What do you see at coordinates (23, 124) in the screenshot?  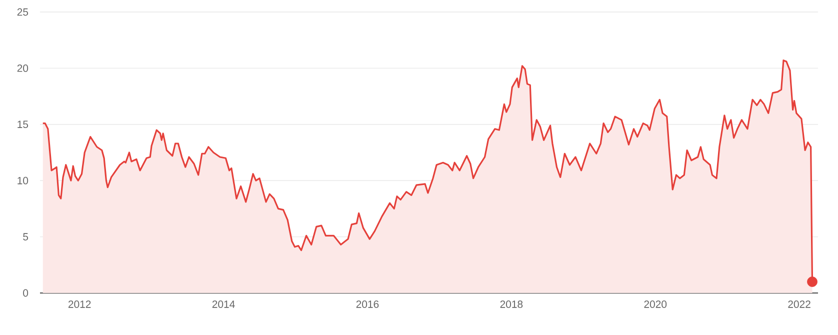 I see `y-tick-label: 15` at bounding box center [23, 124].